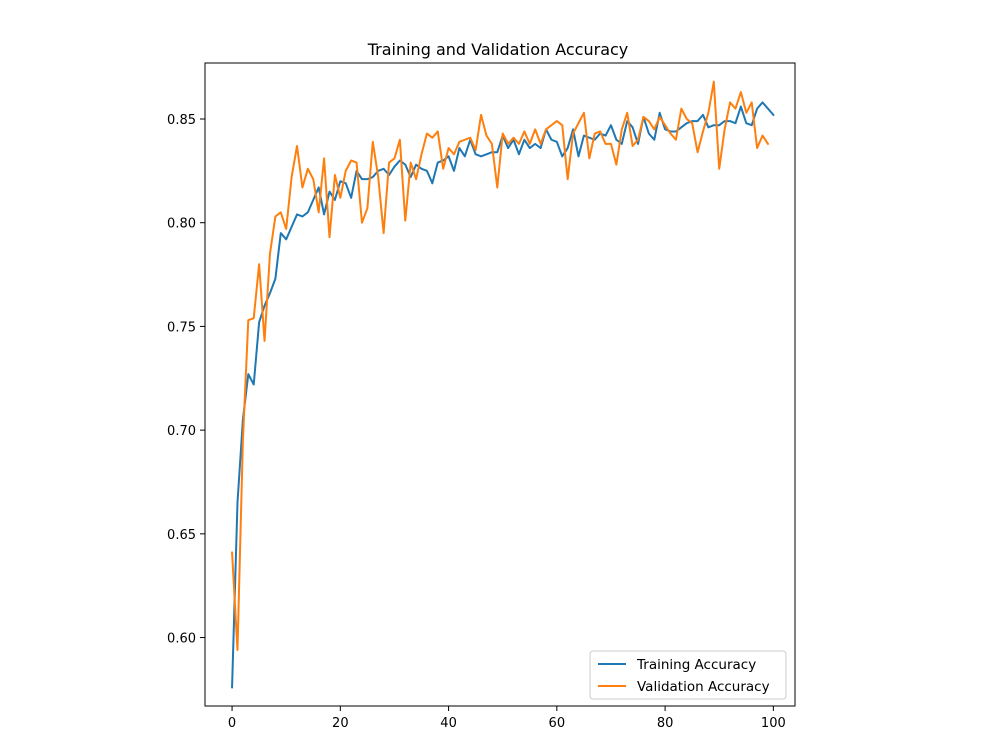 Image resolution: width=1000 pixels, height=750 pixels. Describe the element at coordinates (232, 723) in the screenshot. I see `x-tick-label: 0` at that location.